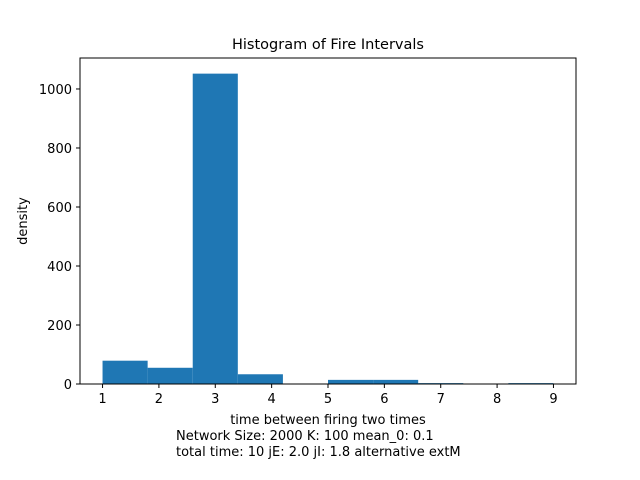 The width and height of the screenshot is (640, 480). I want to click on chart-title: Histogram of Fire Intervals, so click(328, 45).